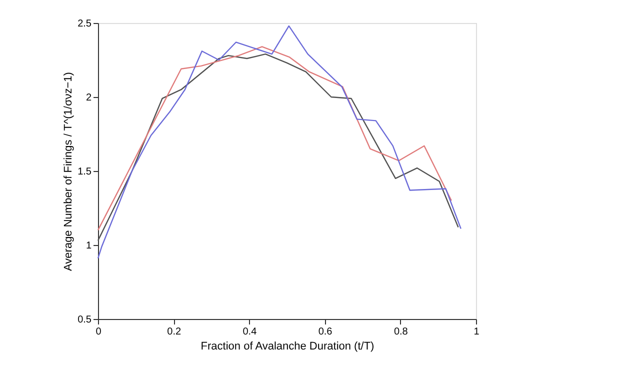  I want to click on y-tick-label: 2, so click(89, 98).